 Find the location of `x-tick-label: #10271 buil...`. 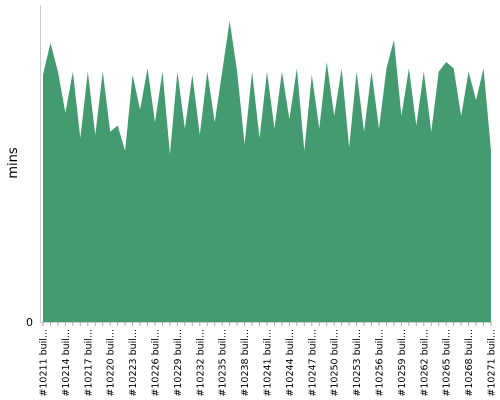

x-tick-label: #10271 buil... is located at coordinates (492, 363).